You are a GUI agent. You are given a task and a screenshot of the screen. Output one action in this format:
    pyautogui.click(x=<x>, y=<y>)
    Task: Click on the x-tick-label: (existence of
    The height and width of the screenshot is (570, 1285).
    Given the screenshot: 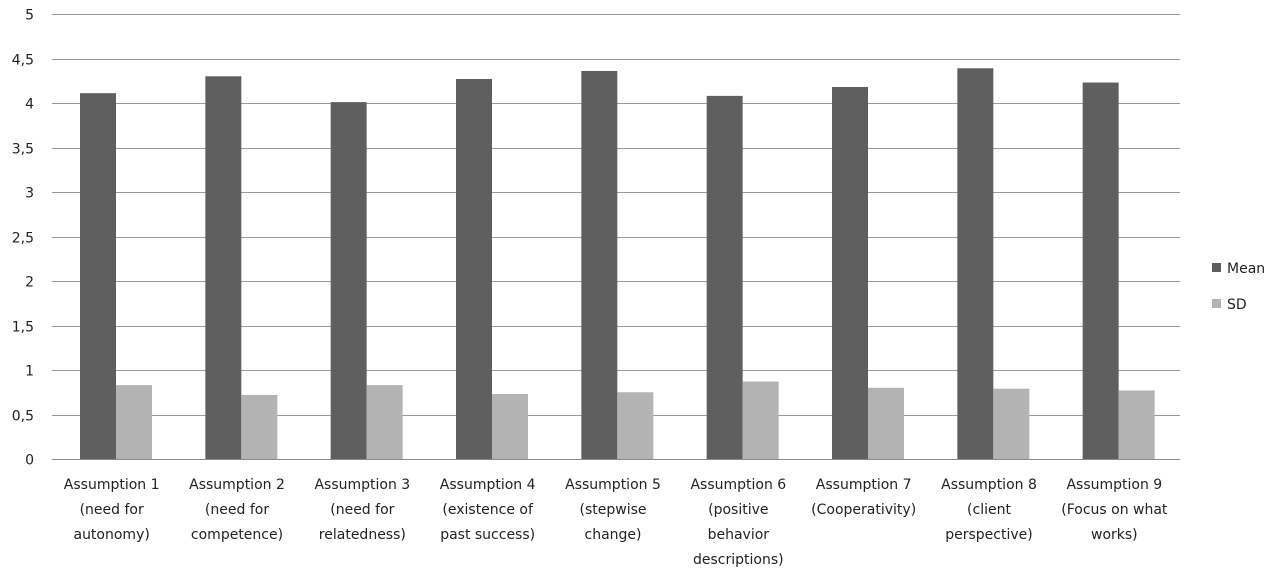 What is the action you would take?
    pyautogui.click(x=488, y=510)
    